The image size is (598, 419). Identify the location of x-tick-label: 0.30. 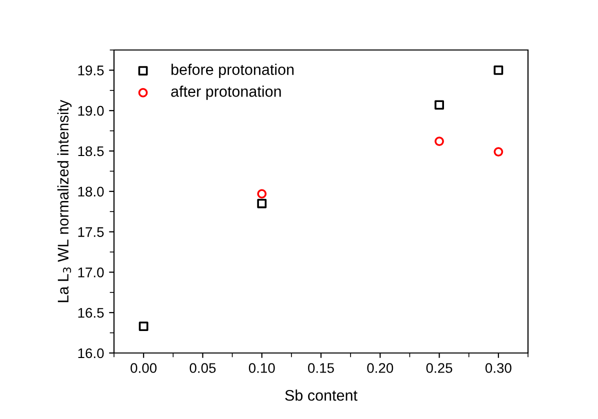
(498, 368).